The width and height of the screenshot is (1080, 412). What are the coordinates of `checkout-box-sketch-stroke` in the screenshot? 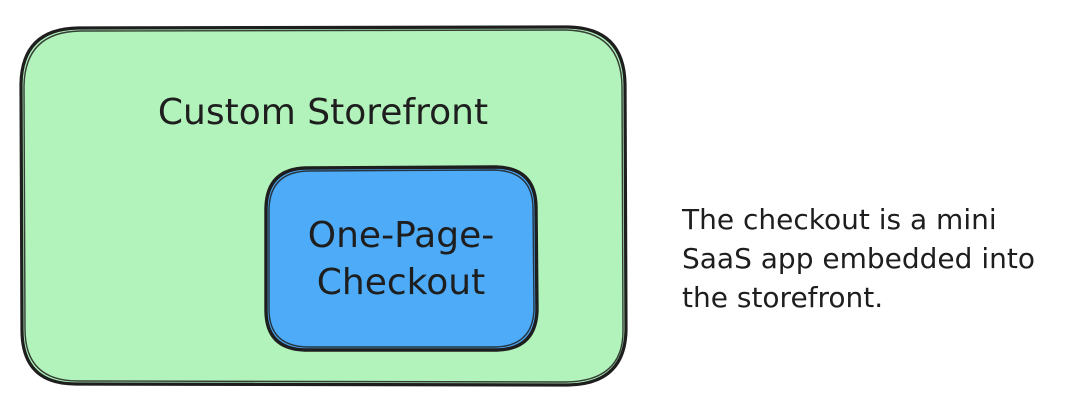 It's located at (401, 258).